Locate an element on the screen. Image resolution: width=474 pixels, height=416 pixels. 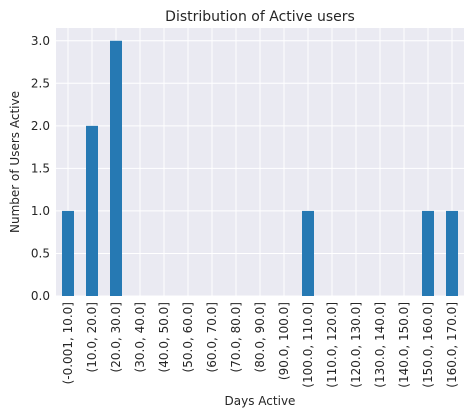
x-tick-label: (130.0, 140.0] is located at coordinates (380, 345).